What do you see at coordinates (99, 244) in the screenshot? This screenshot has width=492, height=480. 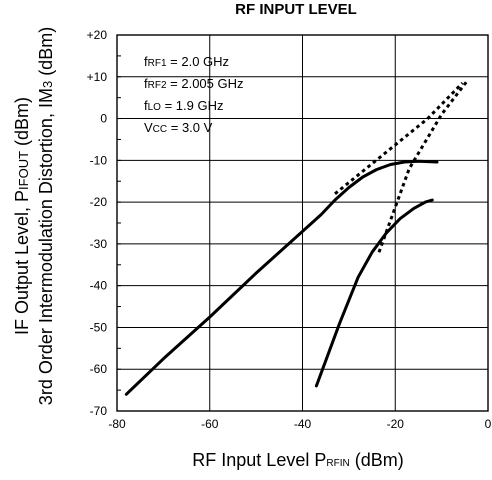 I see `y-tick-label: -30` at bounding box center [99, 244].